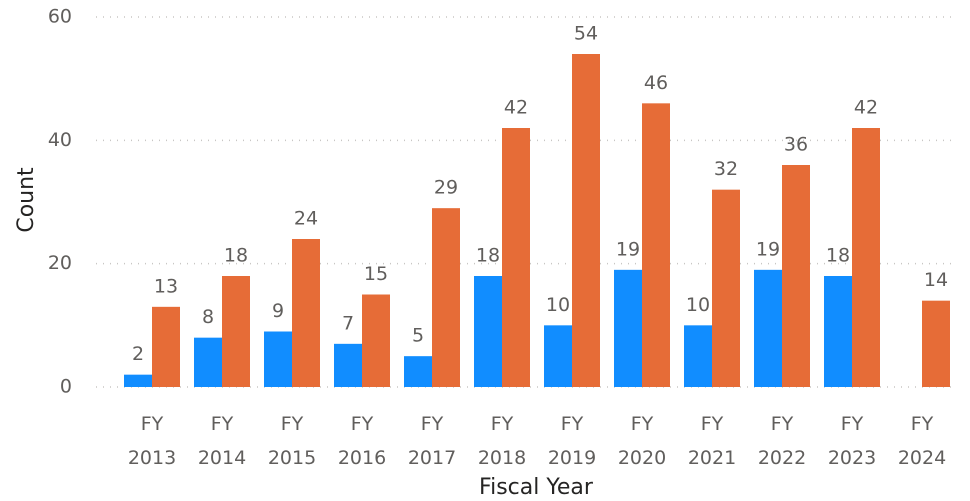 The image size is (970, 501). I want to click on x-tick-label: FY 2020, so click(642, 441).